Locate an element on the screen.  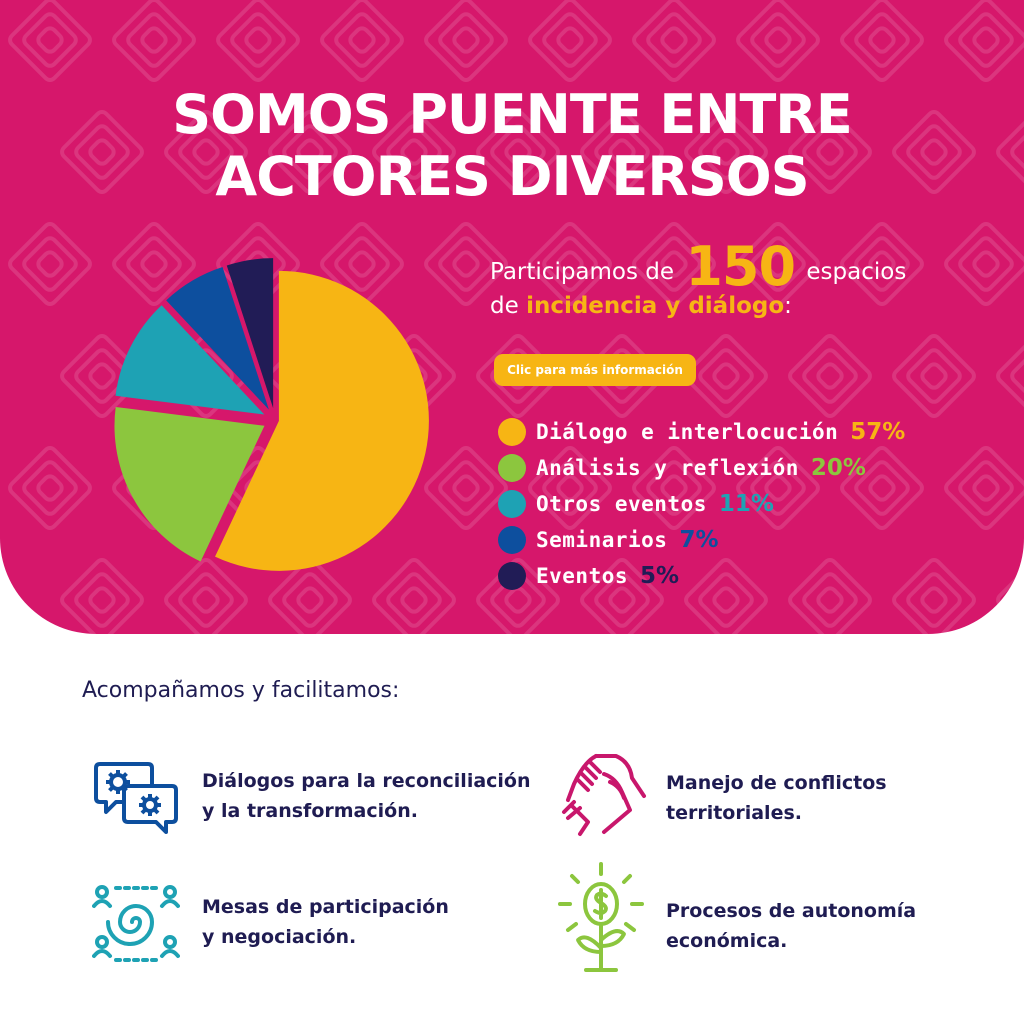
legend-item: Diálogo e interlocución 57% is located at coordinates (738, 432).